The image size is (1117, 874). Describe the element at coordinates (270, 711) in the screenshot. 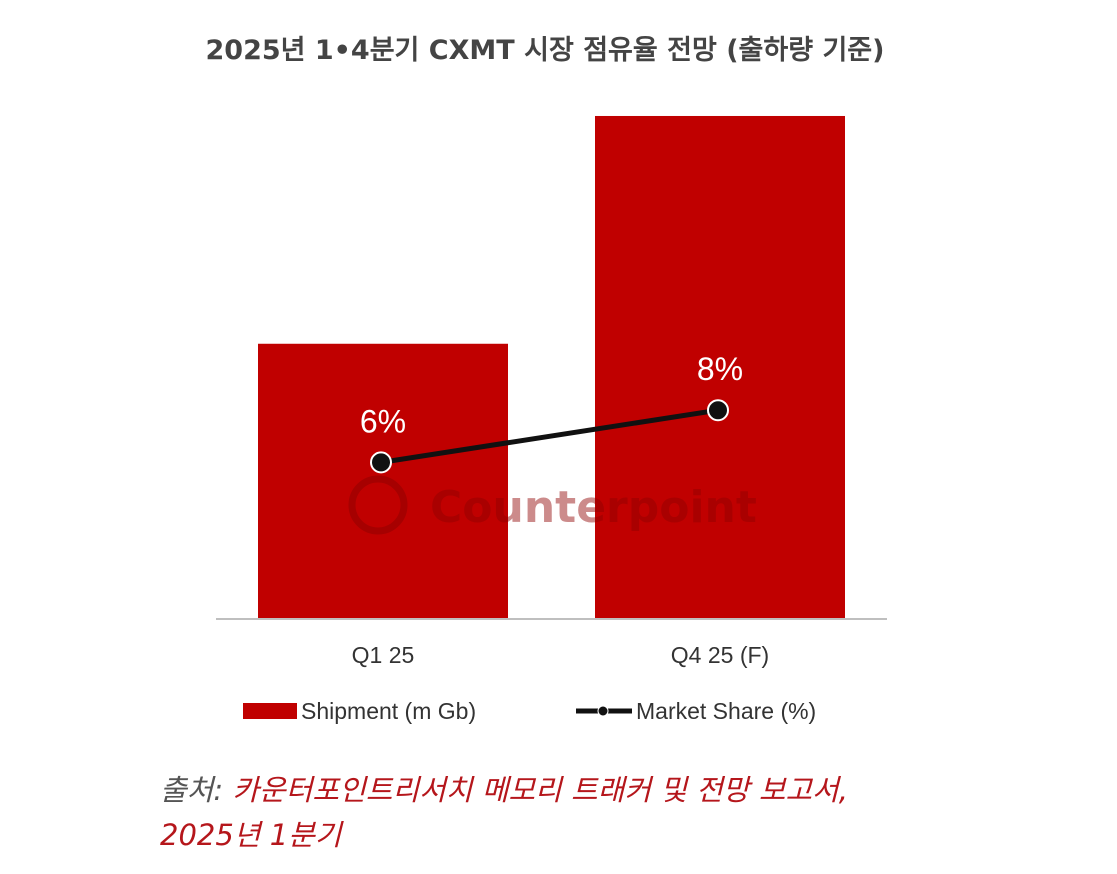

I see `legend-swatch-shipment` at that location.